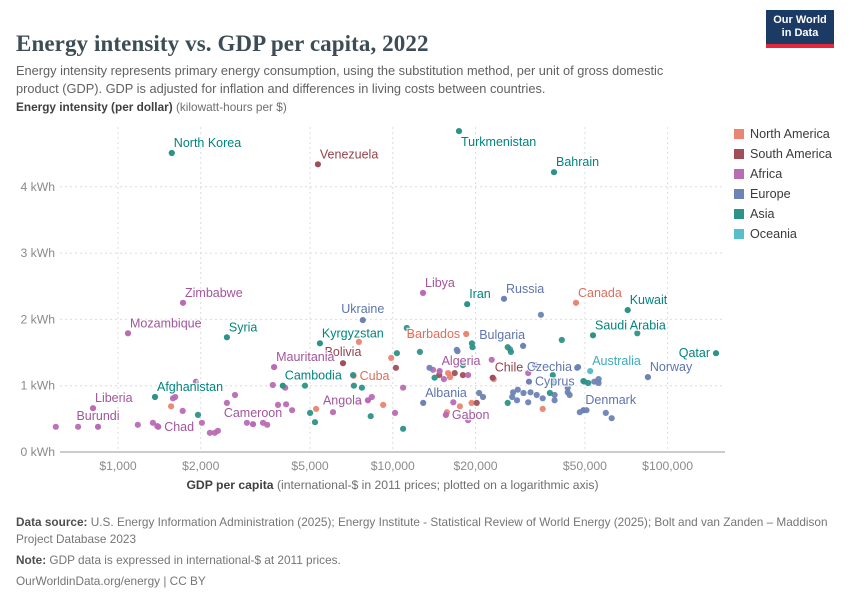 Image resolution: width=850 pixels, height=600 pixels. What do you see at coordinates (550, 367) in the screenshot?
I see `country-label-czechia: Czechia` at bounding box center [550, 367].